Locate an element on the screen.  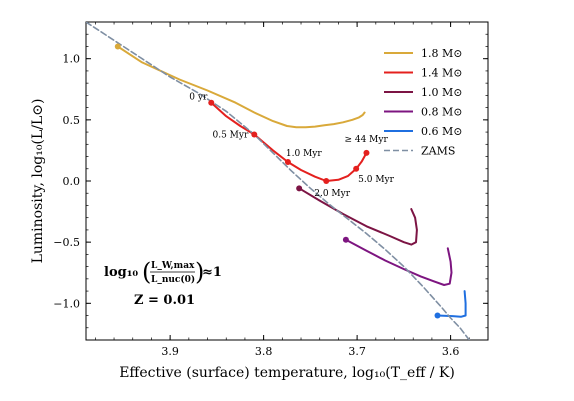
age-annotation: ≥ 44 Myr is located at coordinates (366, 140).